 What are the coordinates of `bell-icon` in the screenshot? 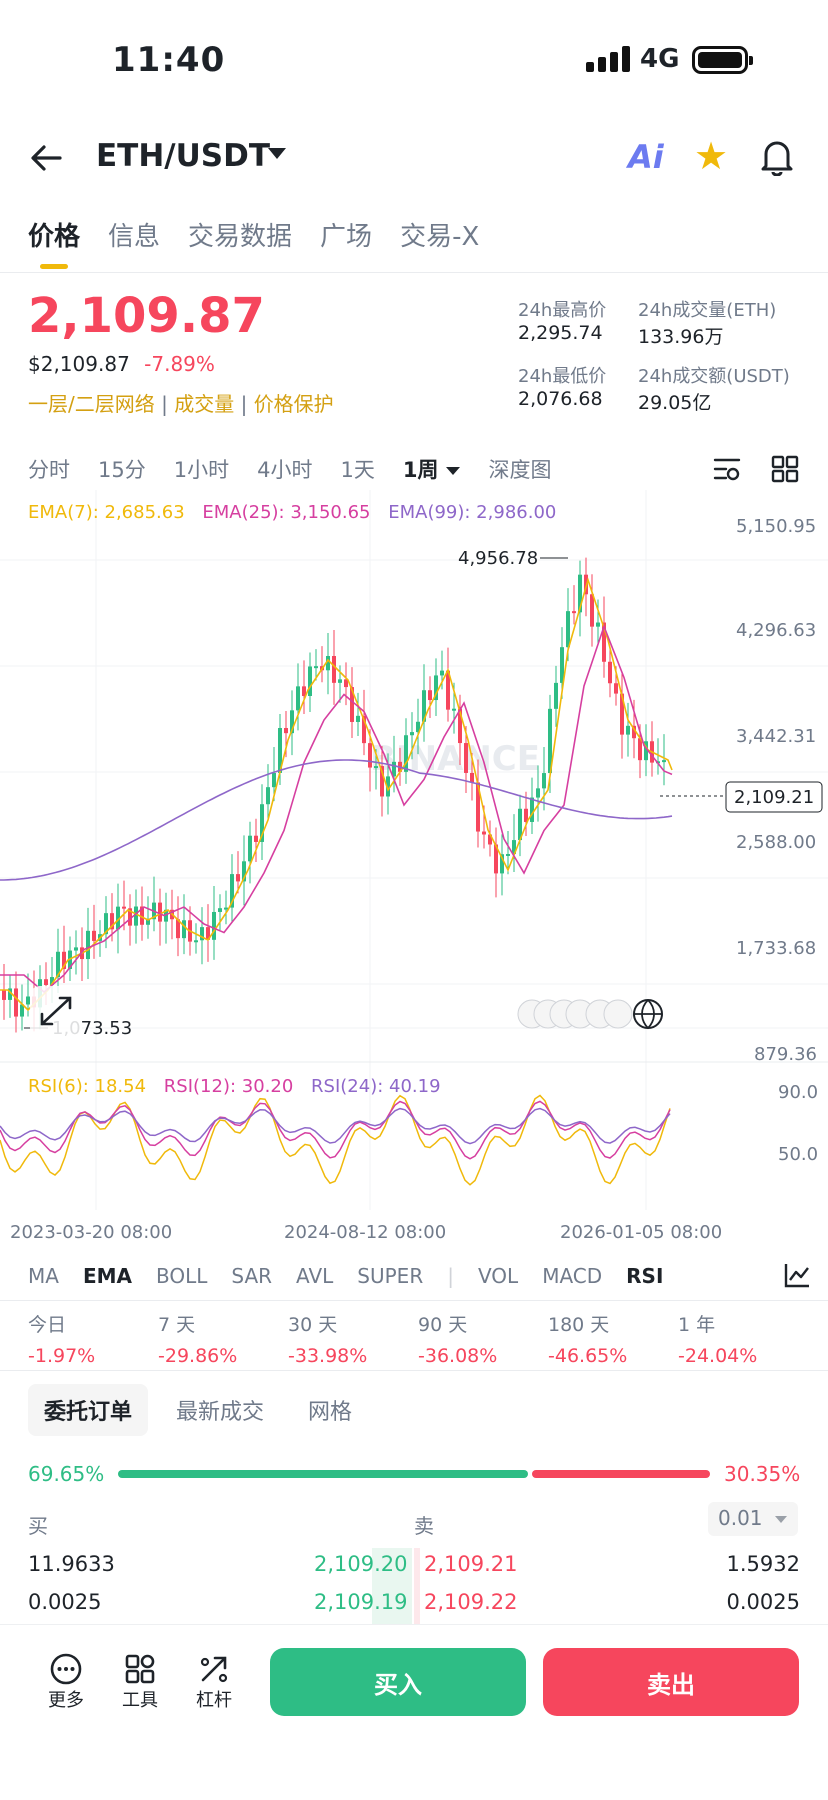 It's located at (777, 157).